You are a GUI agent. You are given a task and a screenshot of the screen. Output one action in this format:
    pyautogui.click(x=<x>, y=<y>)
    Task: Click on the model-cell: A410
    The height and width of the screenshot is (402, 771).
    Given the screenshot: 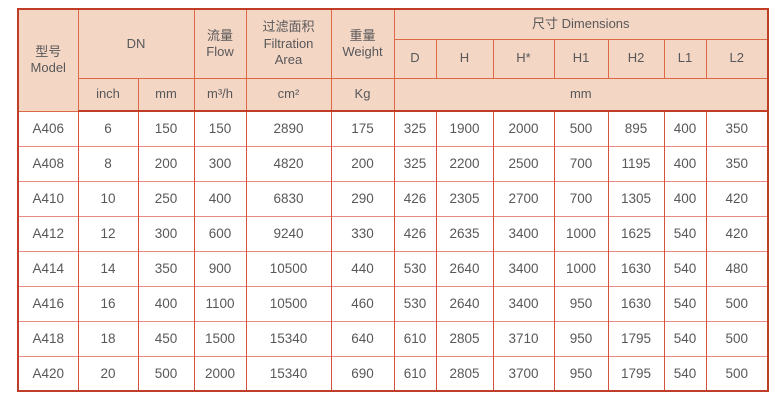 What is the action you would take?
    pyautogui.click(x=48, y=198)
    